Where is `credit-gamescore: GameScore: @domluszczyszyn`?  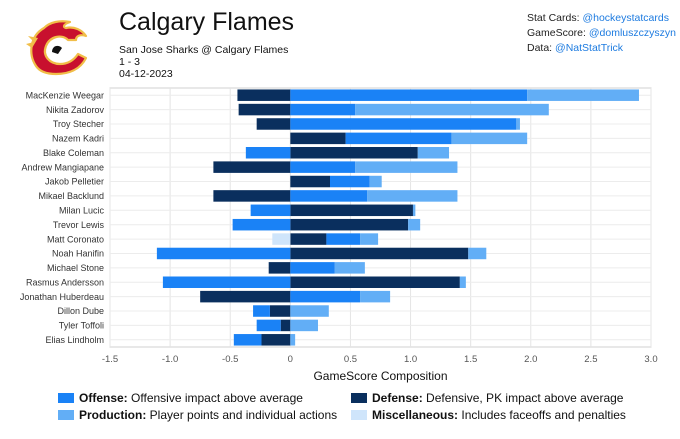 credit-gamescore: GameScore: @domluszczyszyn is located at coordinates (601, 33).